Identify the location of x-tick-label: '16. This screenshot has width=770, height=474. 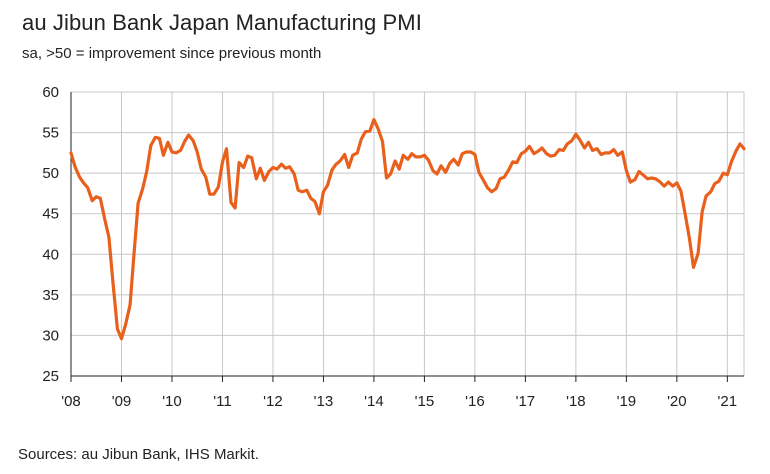
(475, 401).